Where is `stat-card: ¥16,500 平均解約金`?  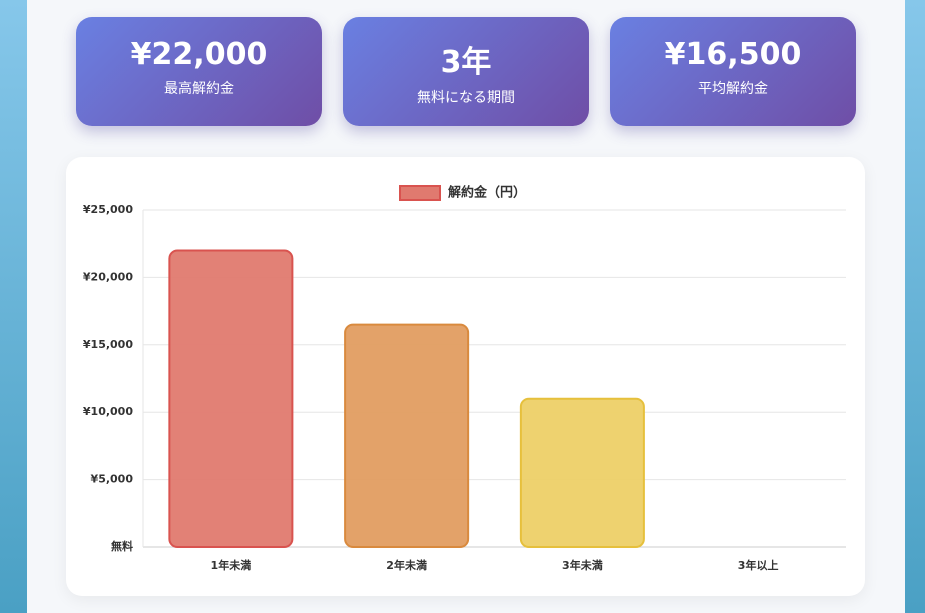 stat-card: ¥16,500 平均解約金 is located at coordinates (733, 71).